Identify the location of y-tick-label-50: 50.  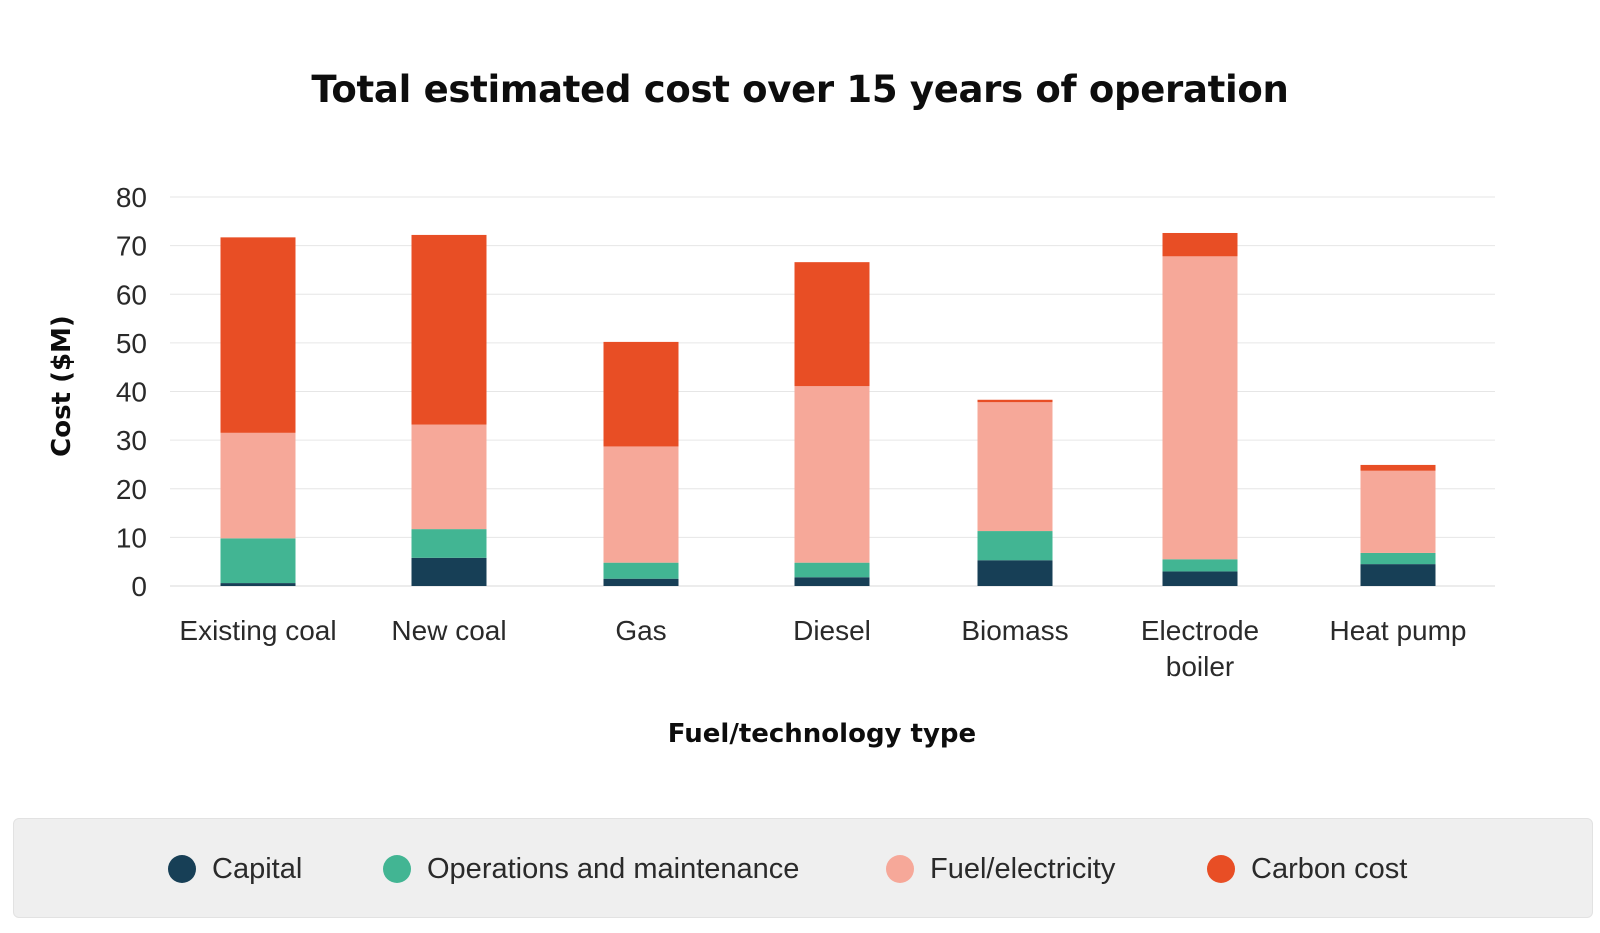
(131, 343).